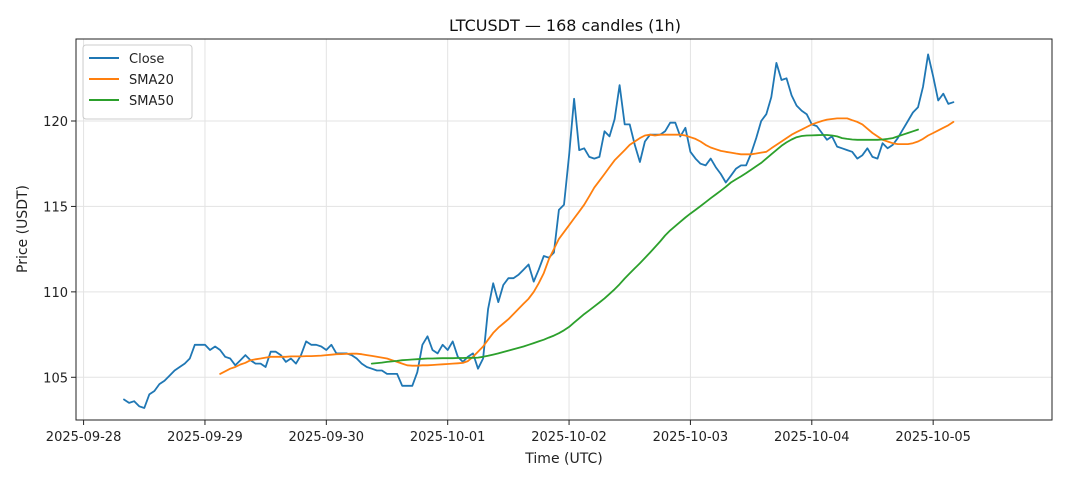 The height and width of the screenshot is (481, 1068). I want to click on chart-title: LTCUSDT — 168 candles (1h), so click(565, 25).